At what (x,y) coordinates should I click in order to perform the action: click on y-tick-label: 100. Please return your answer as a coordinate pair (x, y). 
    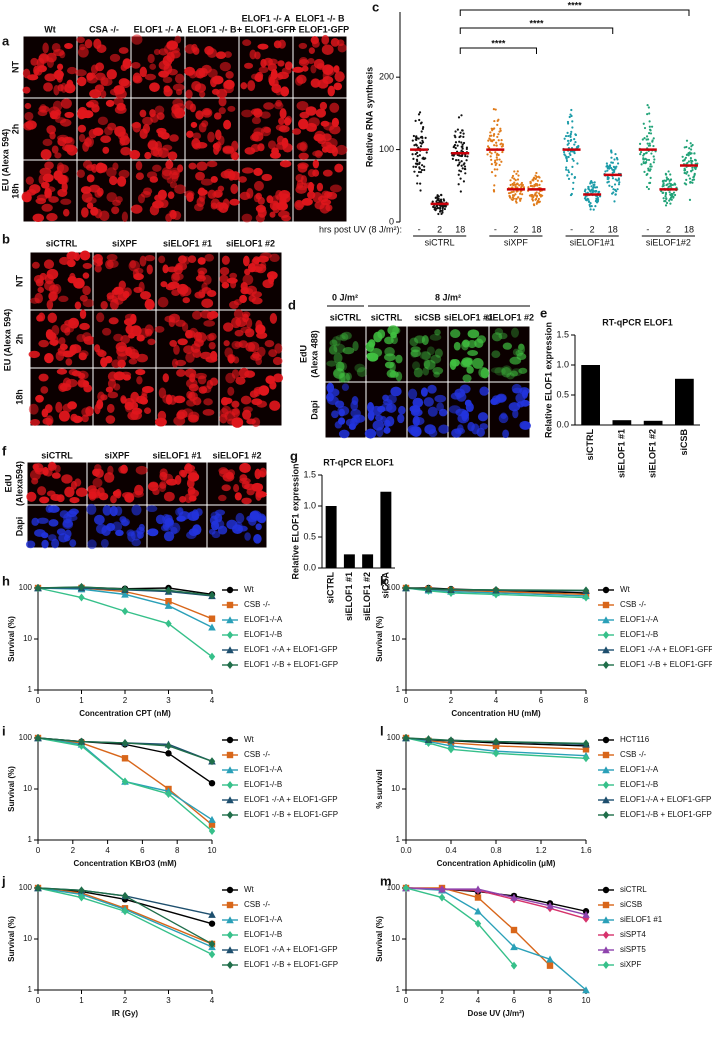
    Looking at the image, I should click on (394, 887).